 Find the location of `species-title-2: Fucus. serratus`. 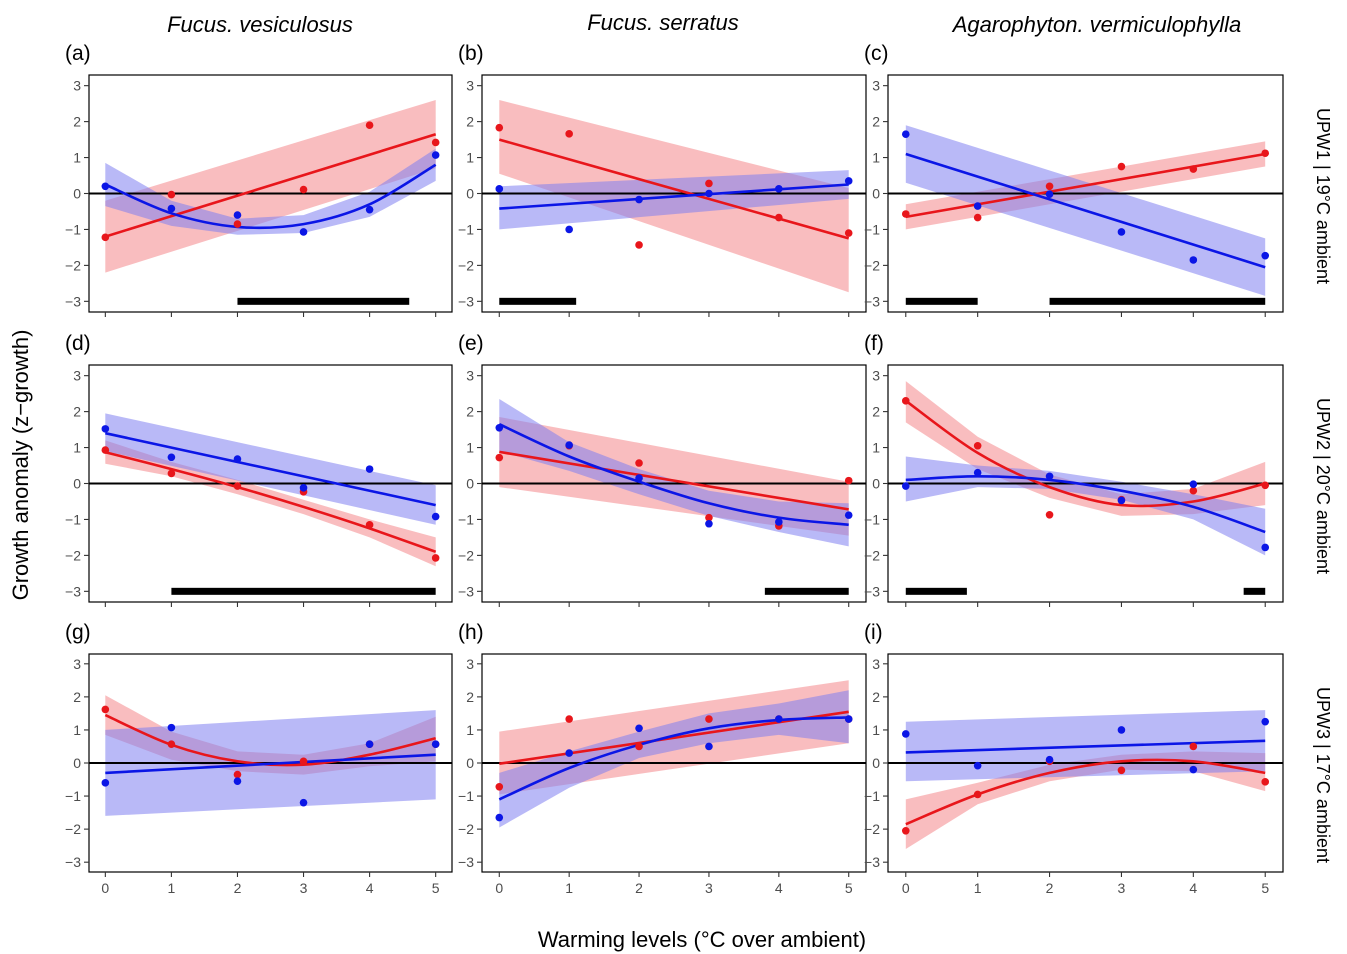

species-title-2: Fucus. serratus is located at coordinates (663, 22).